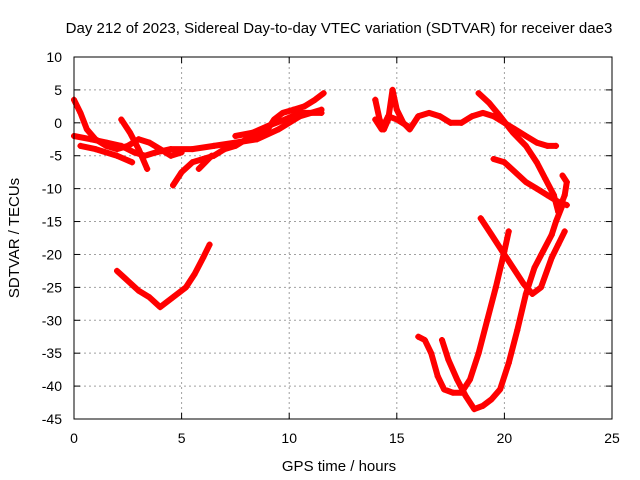 Image resolution: width=640 pixels, height=480 pixels. What do you see at coordinates (52, 222) in the screenshot?
I see `y-tick-label-5: -15` at bounding box center [52, 222].